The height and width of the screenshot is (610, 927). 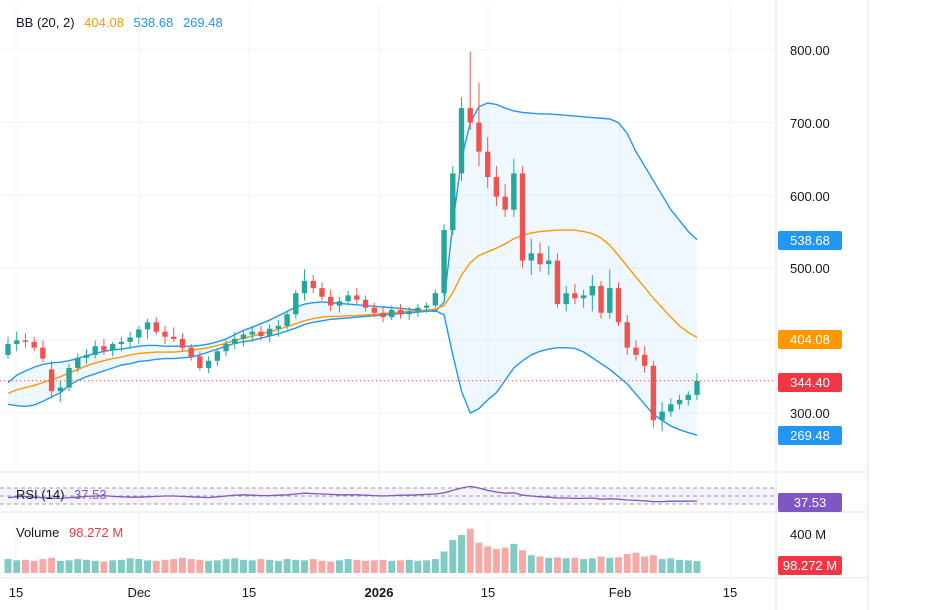 What do you see at coordinates (620, 592) in the screenshot?
I see `time-tick-feb: Feb` at bounding box center [620, 592].